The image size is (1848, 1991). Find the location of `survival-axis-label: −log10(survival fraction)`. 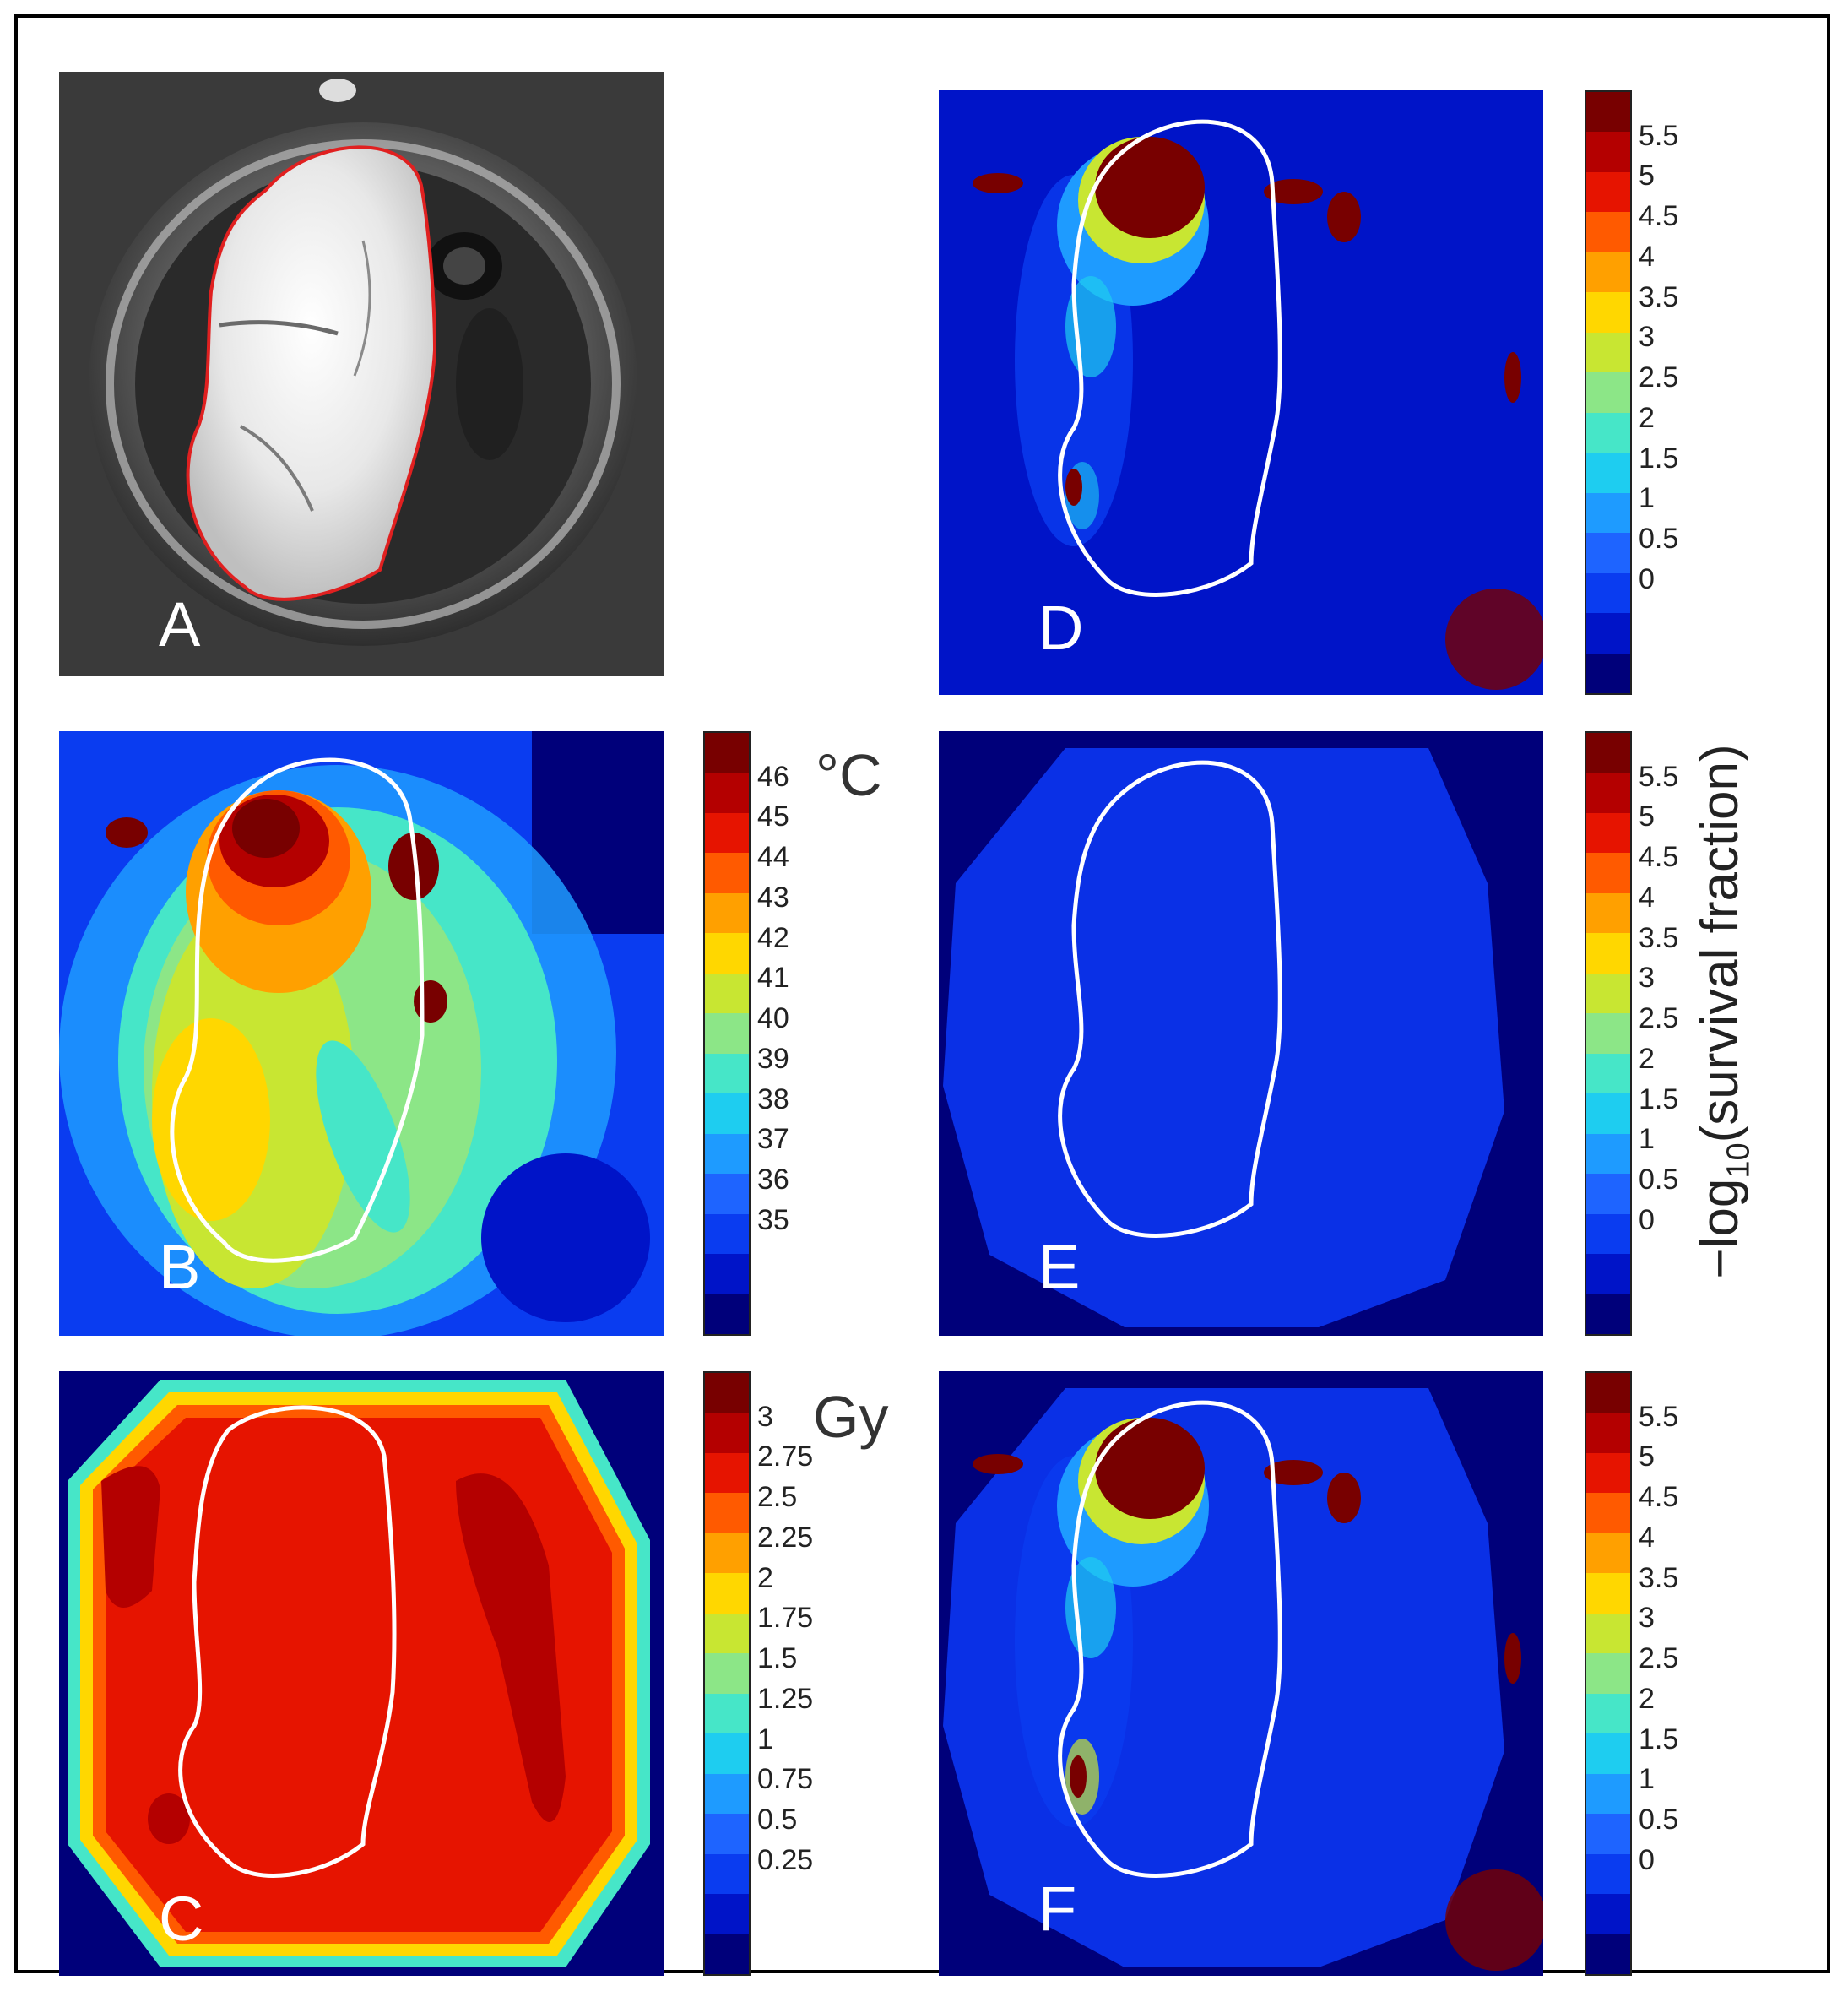

survival-axis-label: −log10(survival fraction) is located at coordinates (1721, 1012).